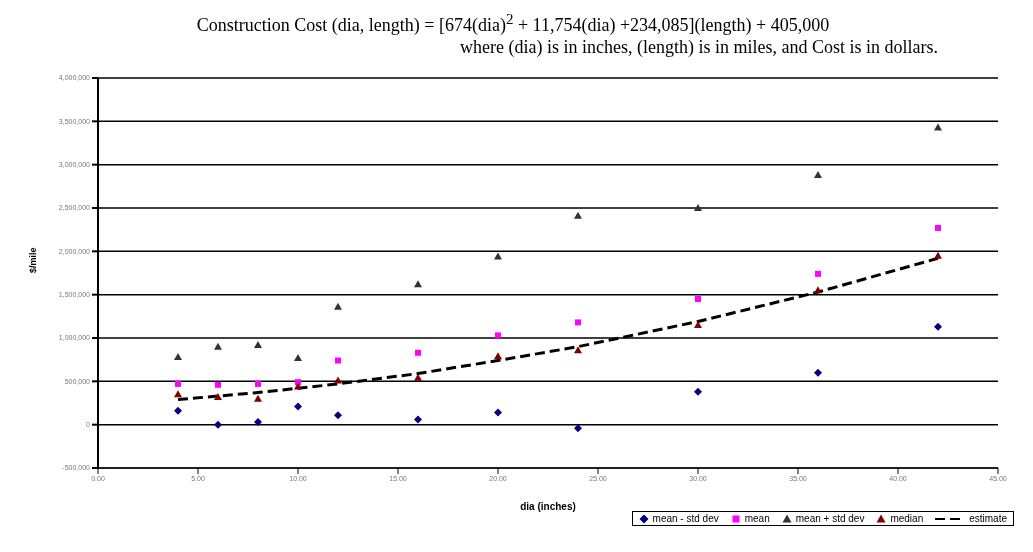 This screenshot has height=552, width=1033. I want to click on legend-label: estimate, so click(987, 518).